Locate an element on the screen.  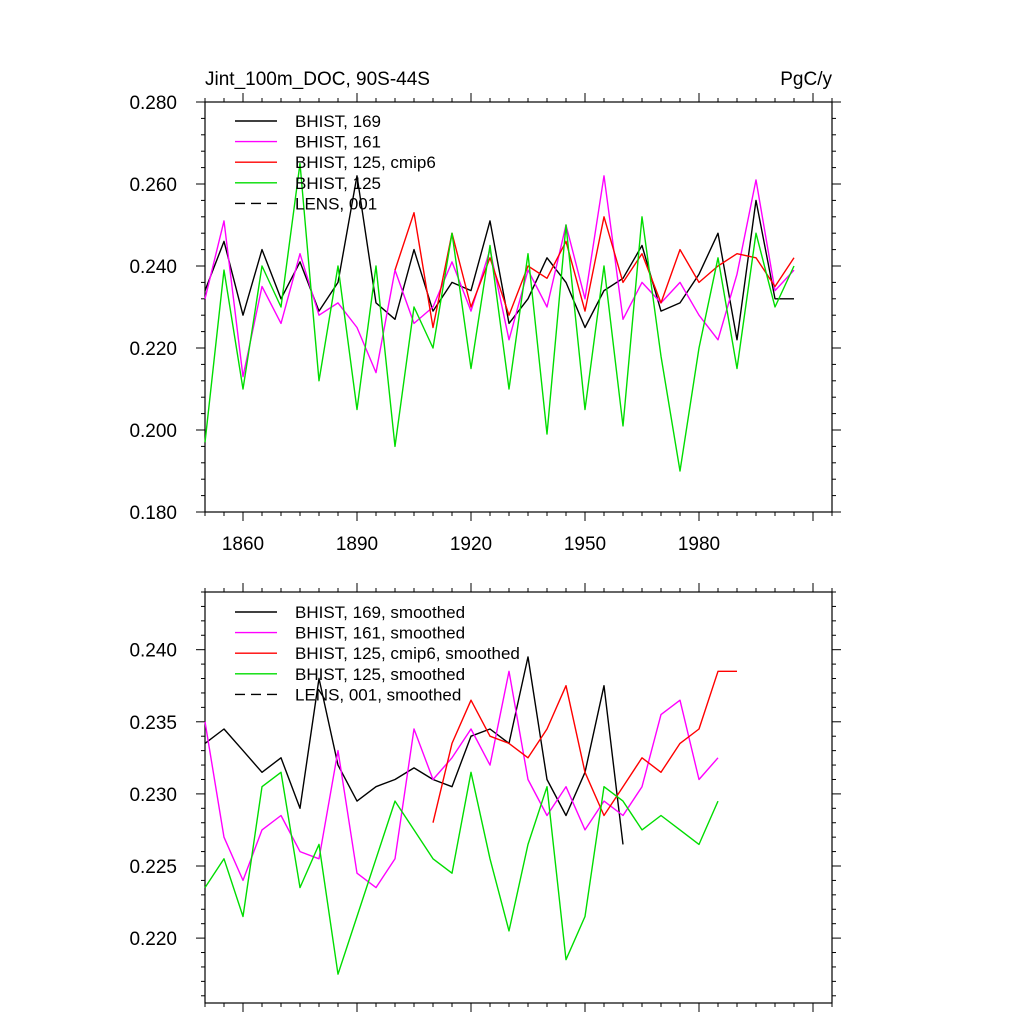
legend-label-bhist-161-smoothed: BHIST, 161, smoothed is located at coordinates (380, 633).